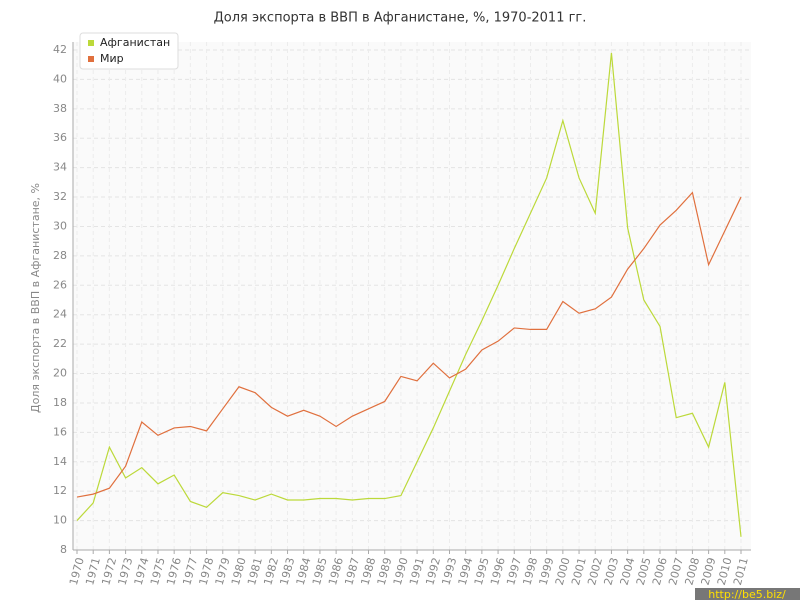 The height and width of the screenshot is (600, 800). I want to click on y-tick-label: 22, so click(60, 343).